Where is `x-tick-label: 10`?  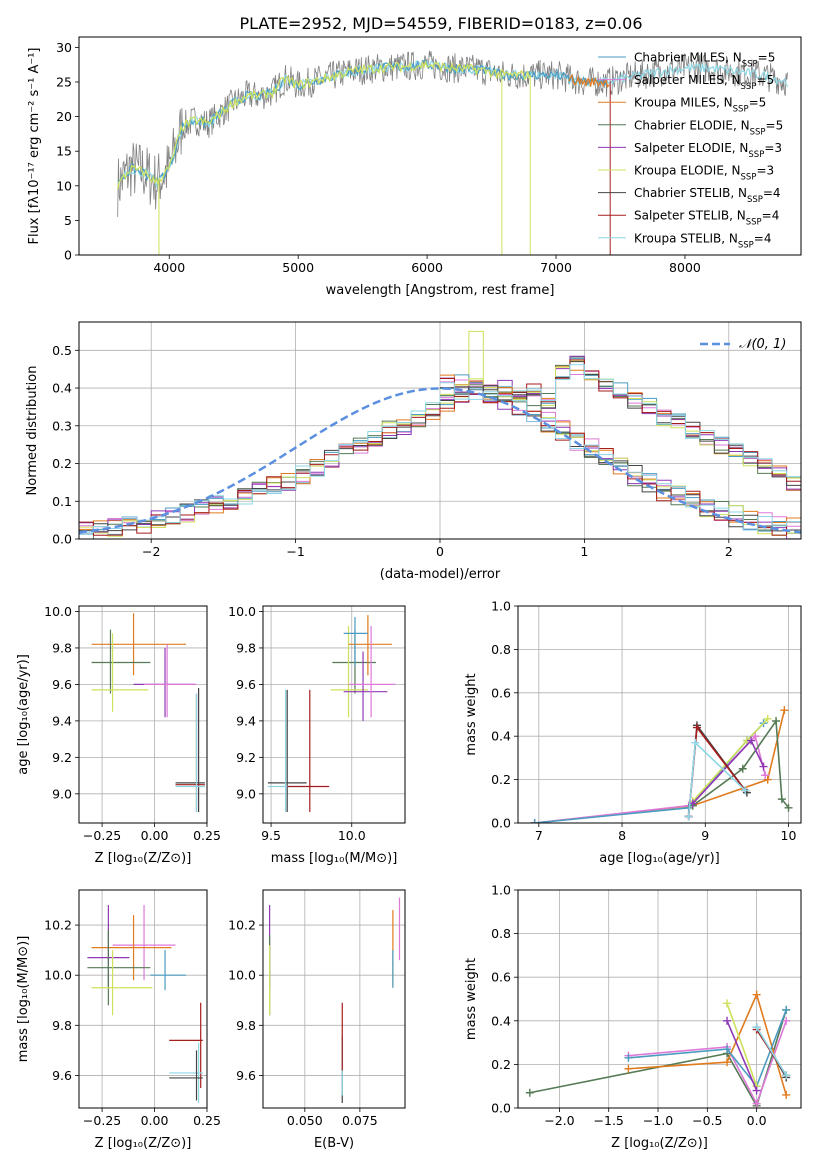
x-tick-label: 10 is located at coordinates (789, 835).